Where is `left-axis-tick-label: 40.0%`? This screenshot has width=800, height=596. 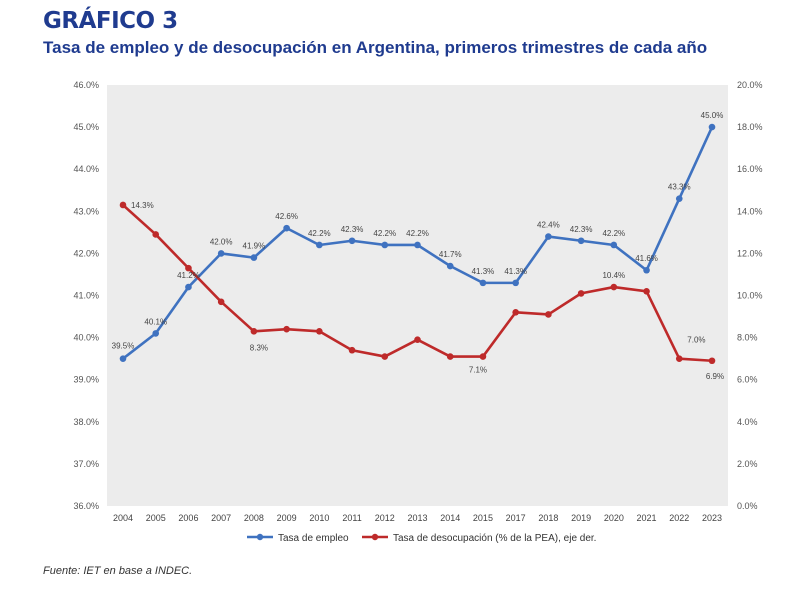 left-axis-tick-label: 40.0% is located at coordinates (86, 338).